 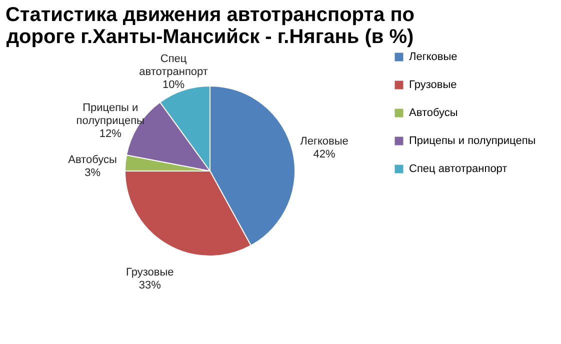 What do you see at coordinates (433, 85) in the screenshot?
I see `legend-label: Грузовые` at bounding box center [433, 85].